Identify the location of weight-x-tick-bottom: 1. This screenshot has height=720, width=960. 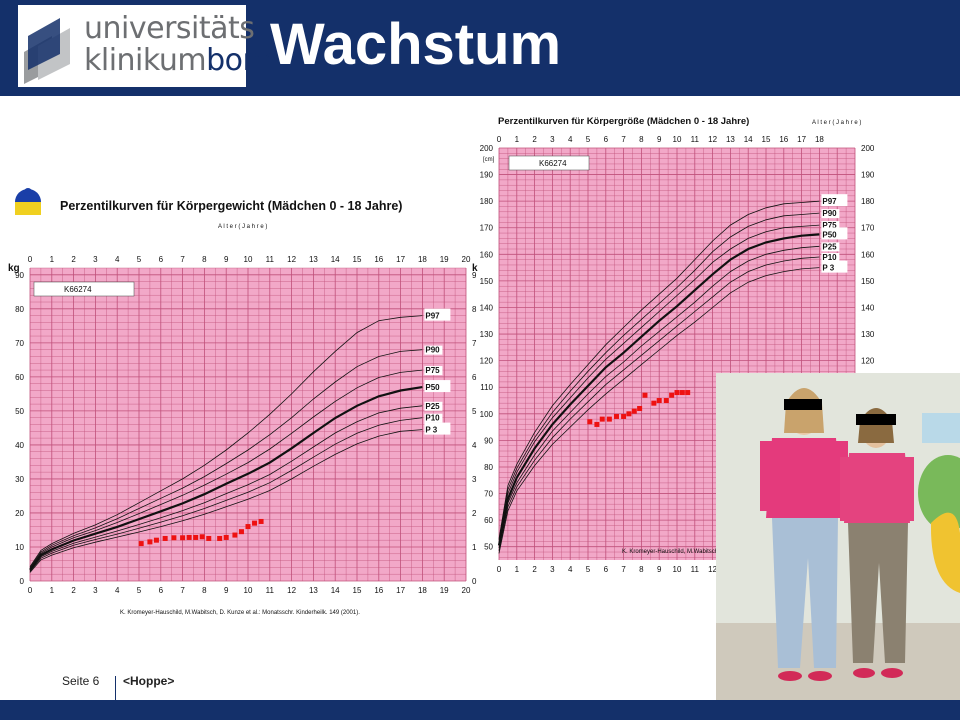
(52, 590).